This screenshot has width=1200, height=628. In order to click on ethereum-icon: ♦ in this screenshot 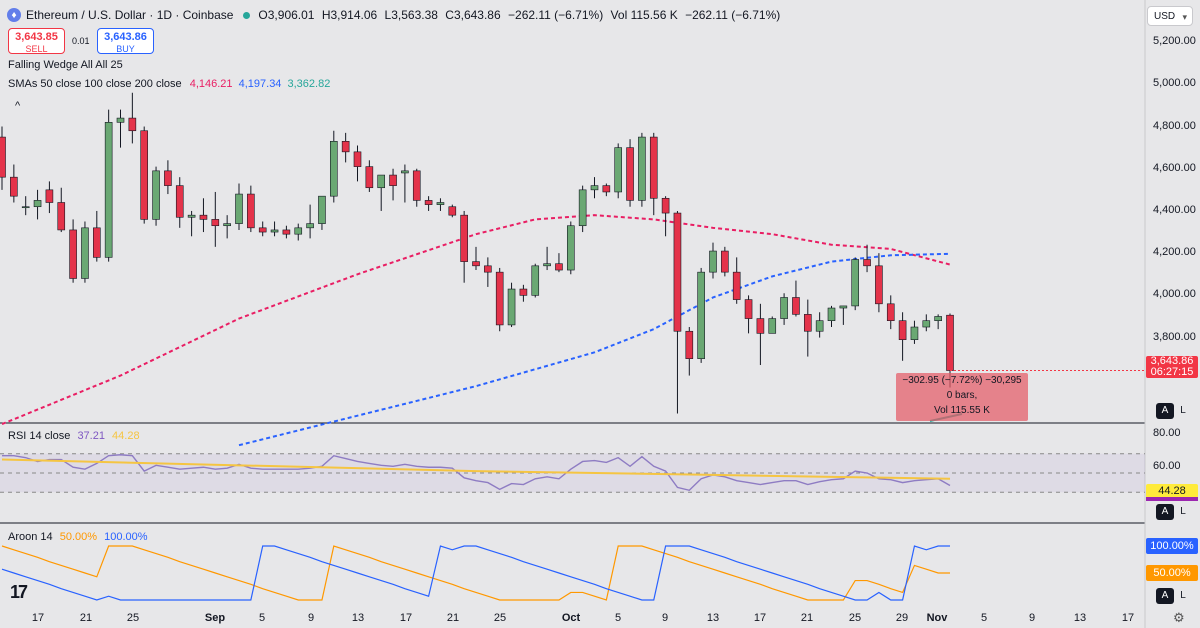, I will do `click(14, 15)`.